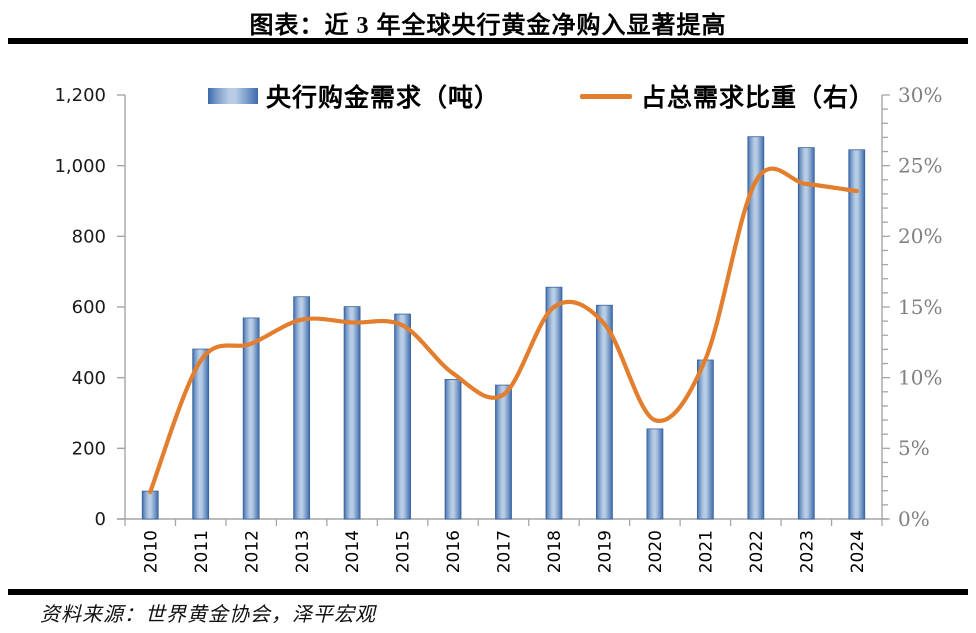 This screenshot has width=976, height=633. What do you see at coordinates (807, 551) in the screenshot?
I see `x-axis-year-label: 2023` at bounding box center [807, 551].